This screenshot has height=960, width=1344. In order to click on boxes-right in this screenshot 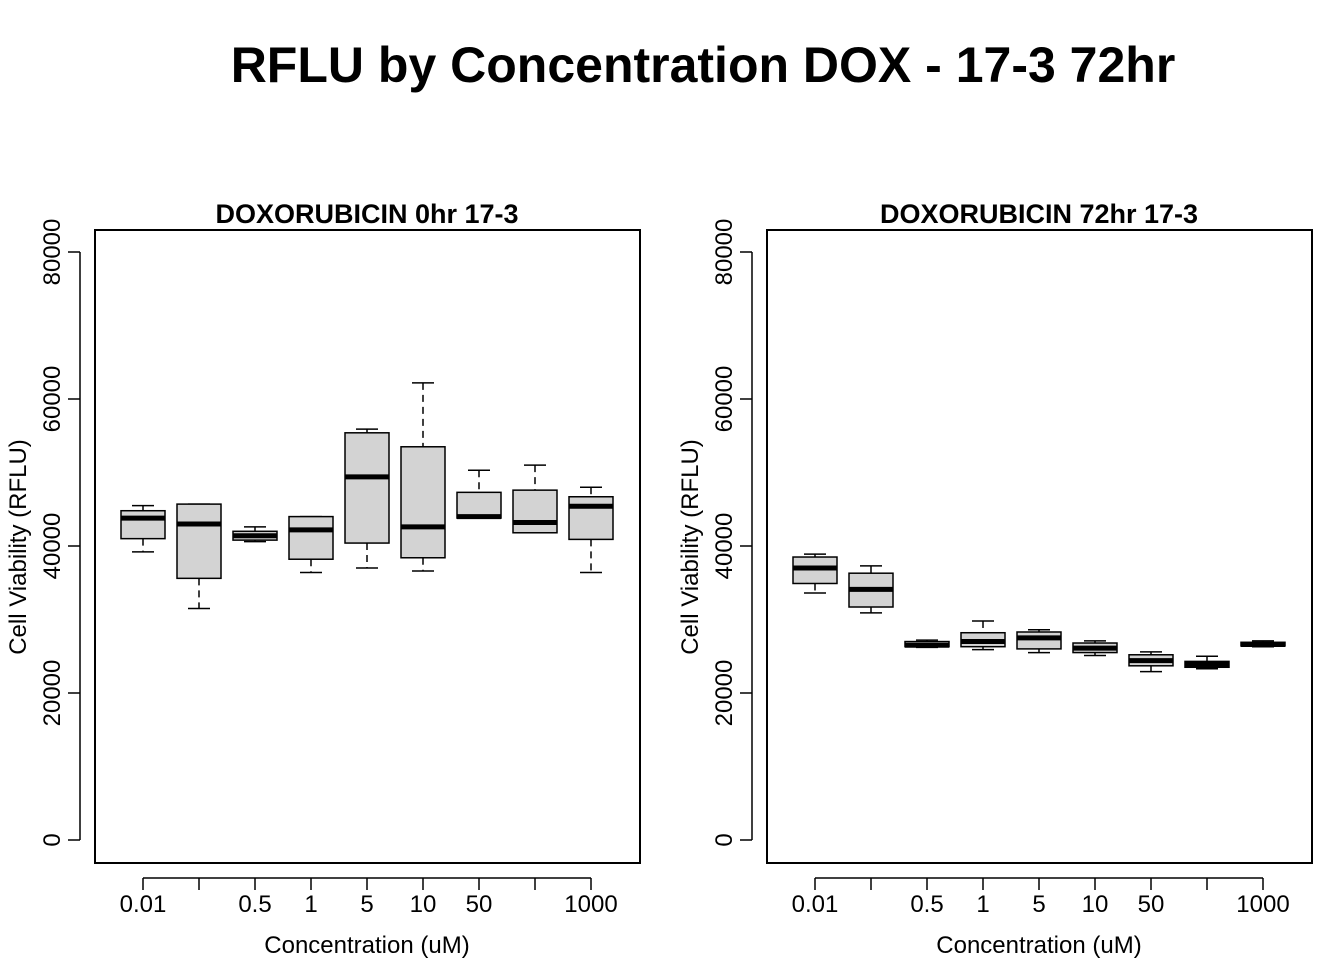, I will do `click(1039, 613)`.